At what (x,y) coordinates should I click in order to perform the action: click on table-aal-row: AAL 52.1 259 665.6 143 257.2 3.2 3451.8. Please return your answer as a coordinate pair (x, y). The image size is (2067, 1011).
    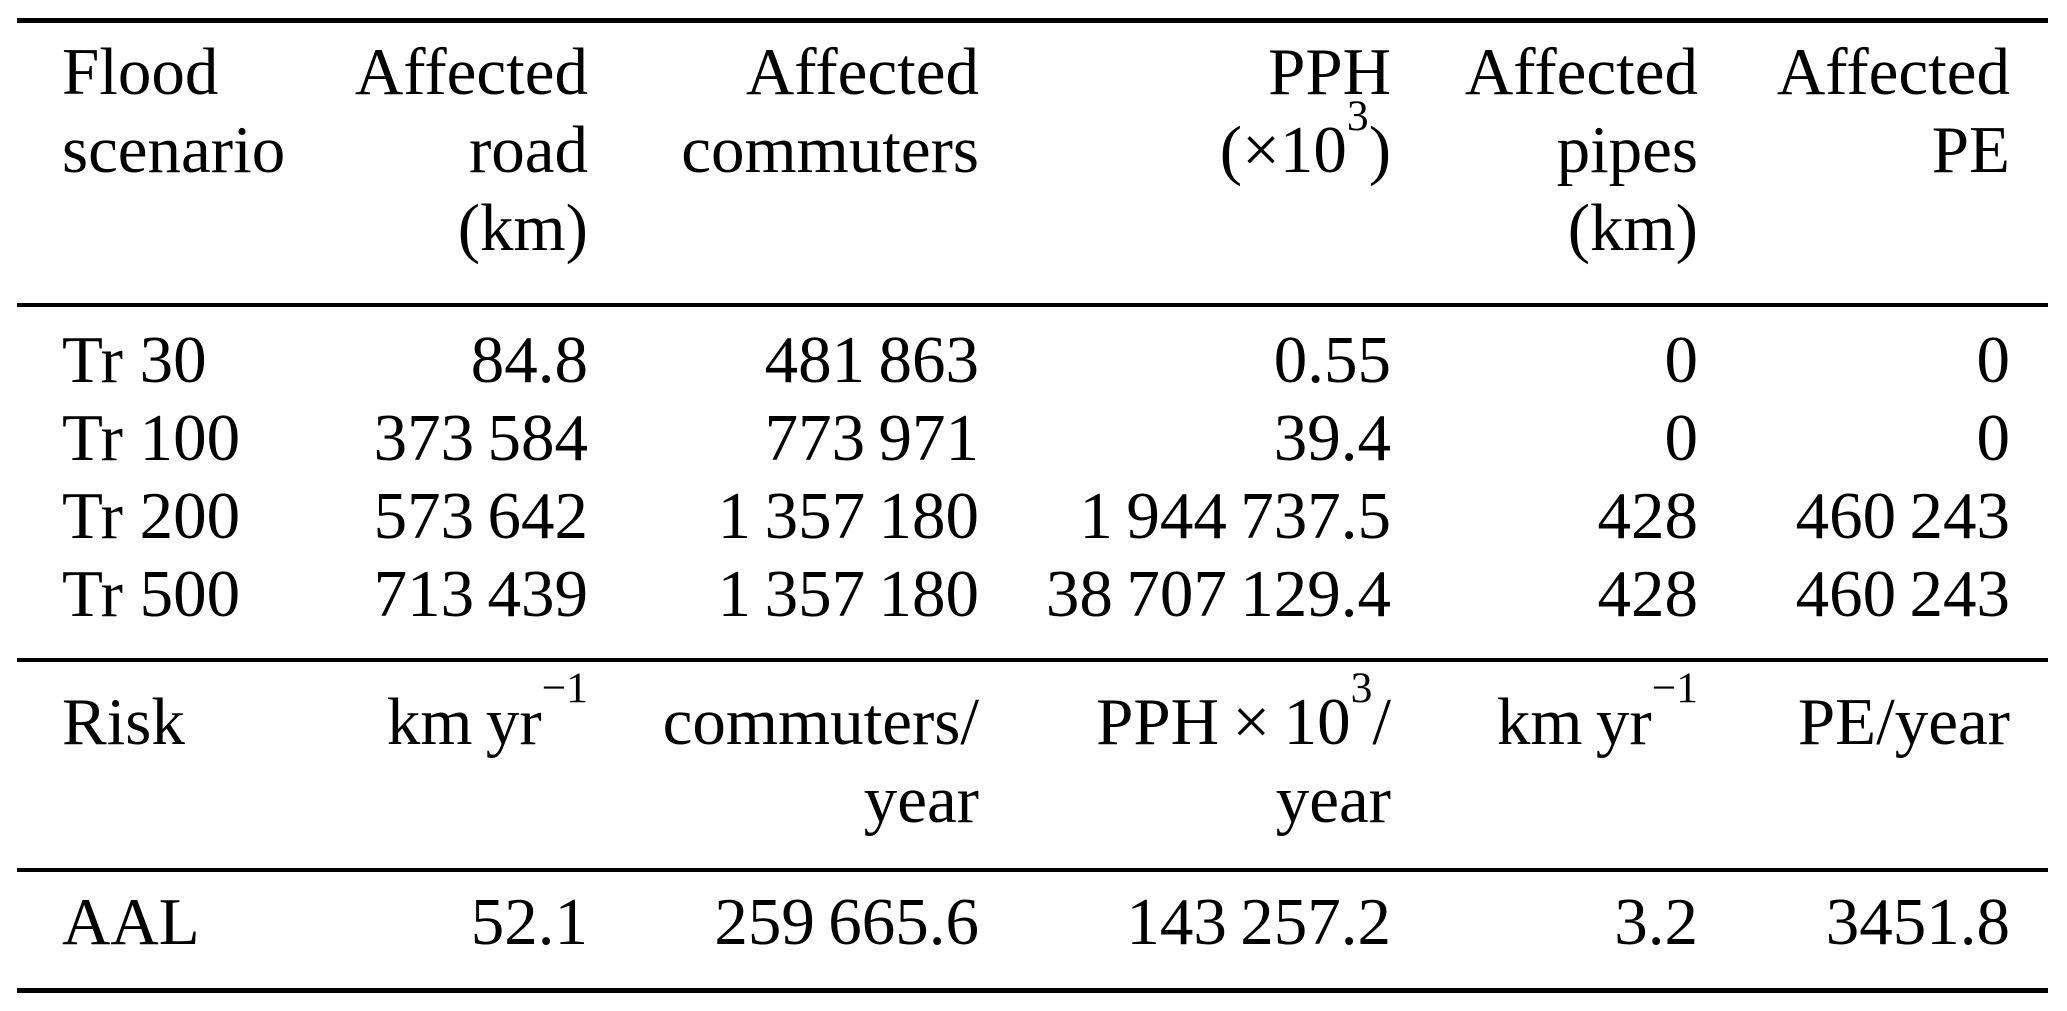
    Looking at the image, I should click on (1032, 928).